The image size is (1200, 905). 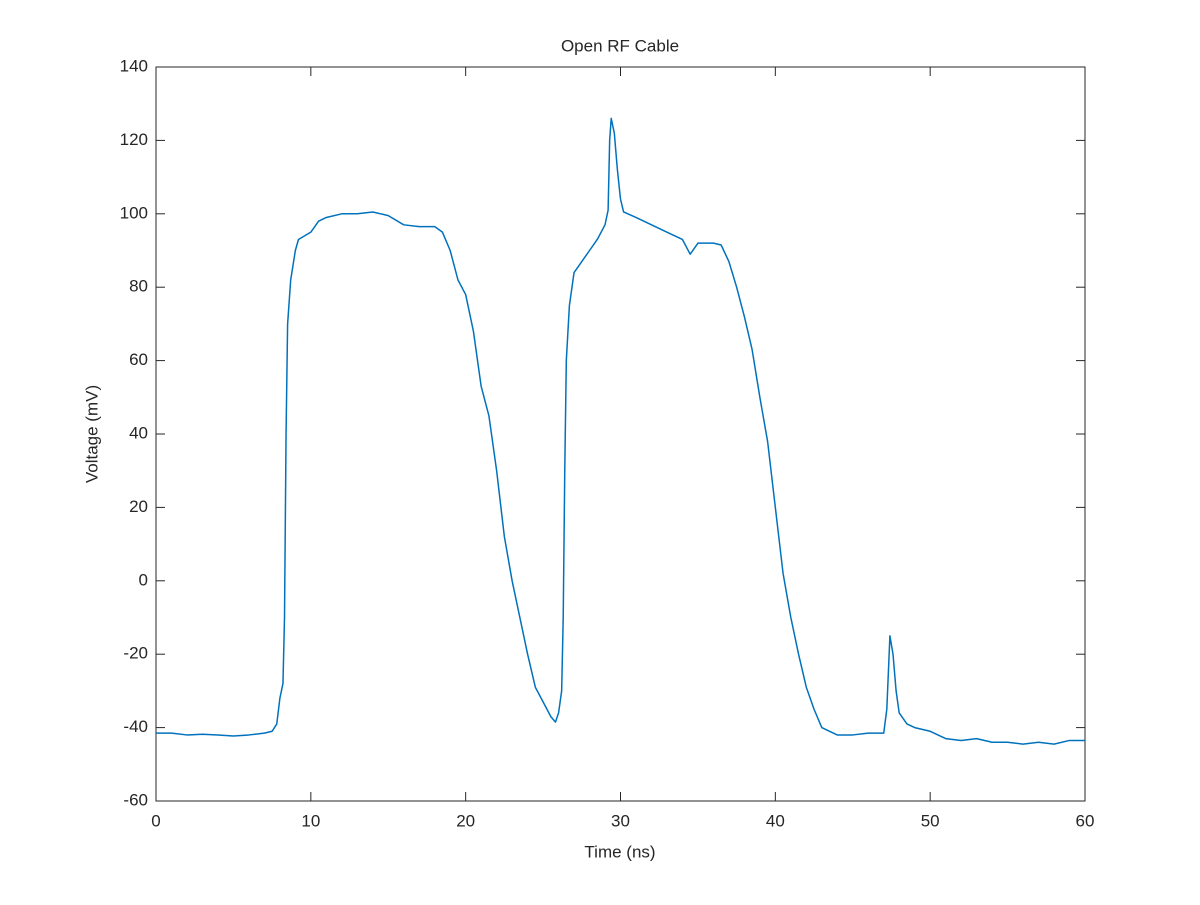 What do you see at coordinates (134, 139) in the screenshot?
I see `y-tick-label: 120` at bounding box center [134, 139].